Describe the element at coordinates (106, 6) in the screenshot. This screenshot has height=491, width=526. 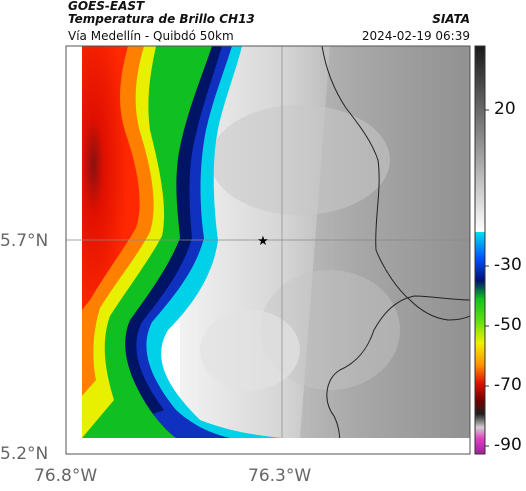
I see `satellite-name: GOES-EAST` at that location.